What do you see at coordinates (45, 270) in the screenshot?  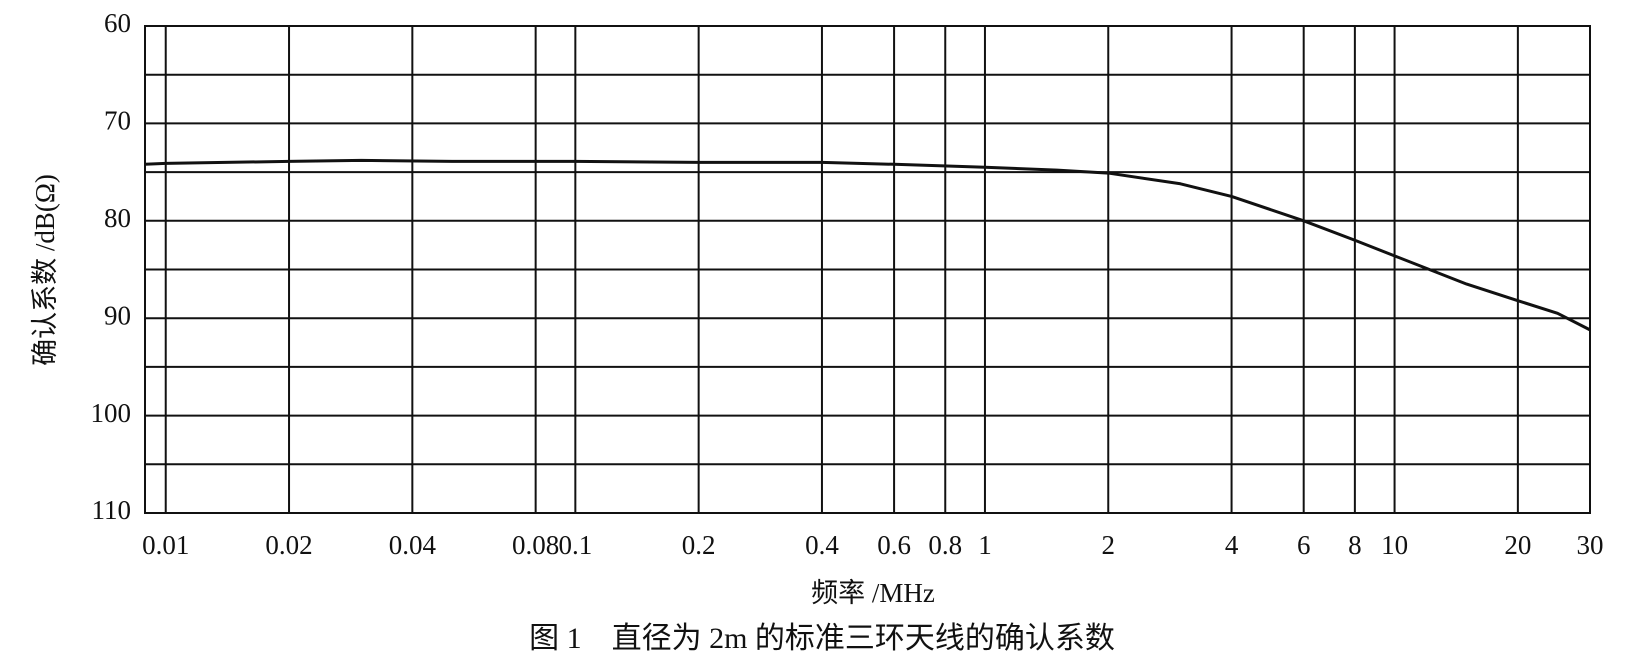 I see `y-axis-label: 确认系数 /dB(Ω)` at bounding box center [45, 270].